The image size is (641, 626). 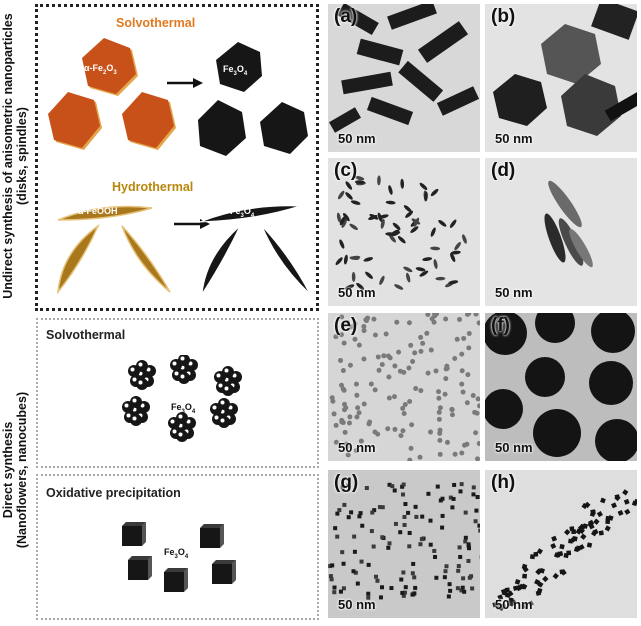 I want to click on panel-label-f: (f), so click(x=500, y=325).